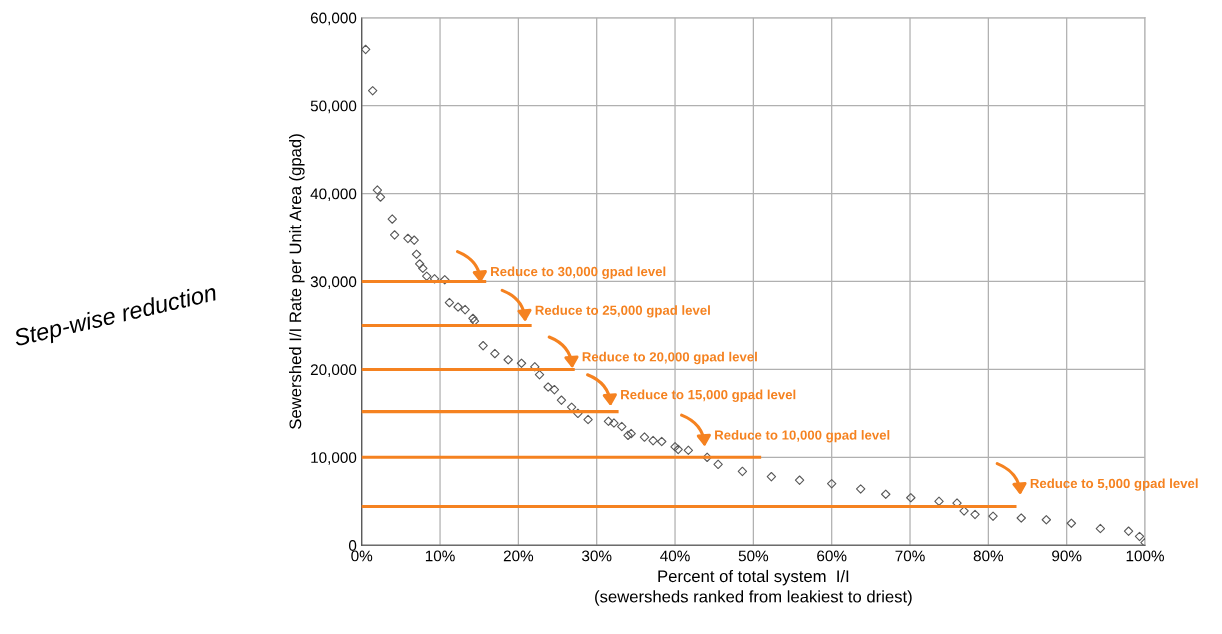  I want to click on x-tick-label: 20%, so click(518, 556).